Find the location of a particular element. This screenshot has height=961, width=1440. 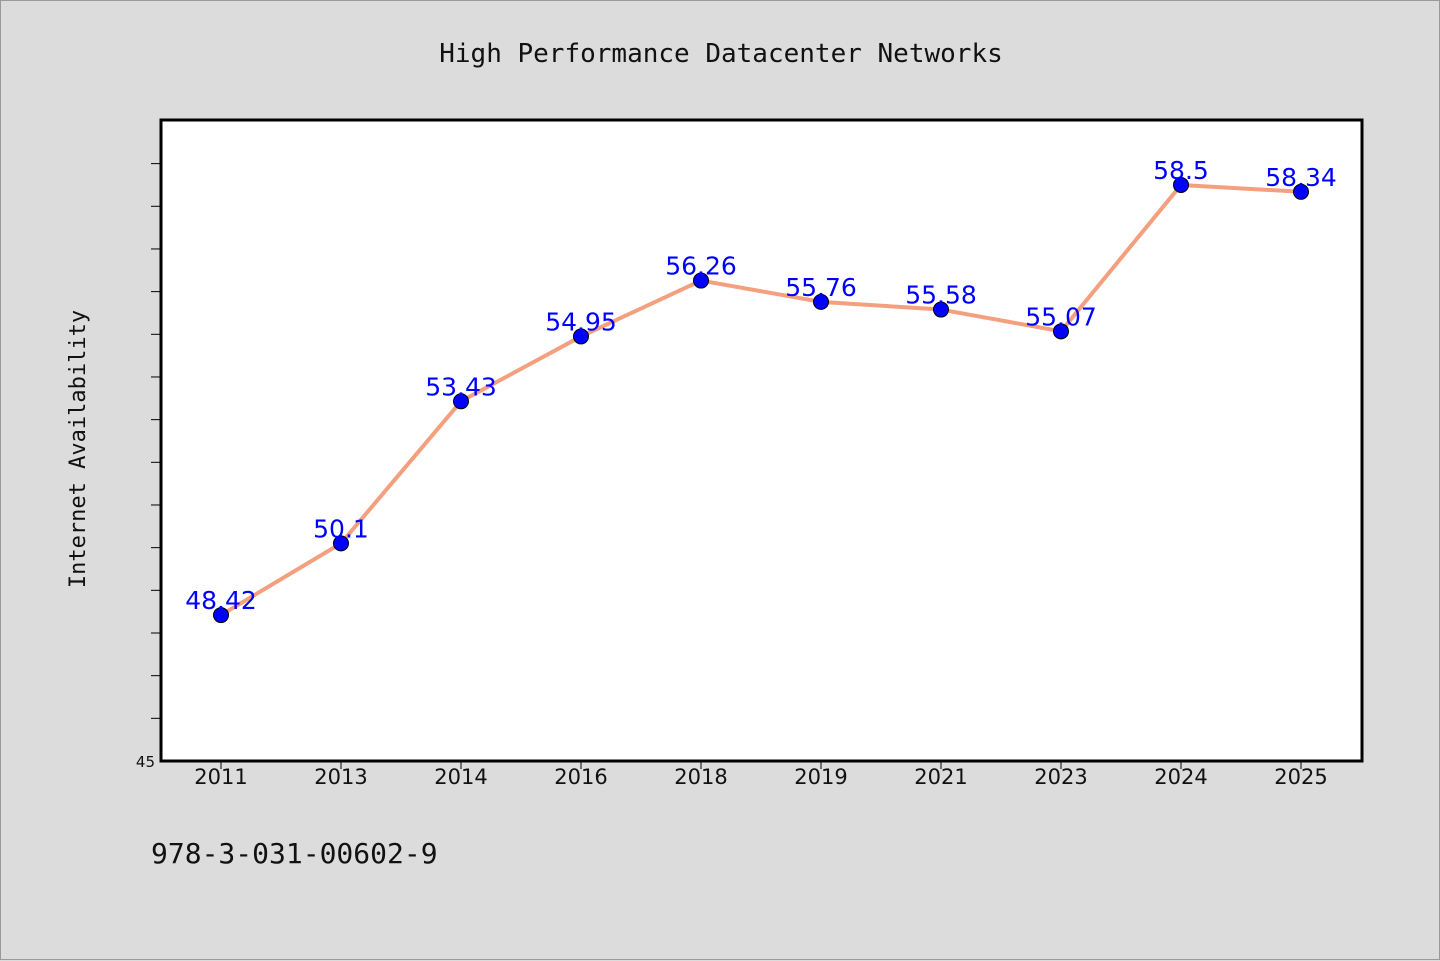

x-tick-label: 2016 is located at coordinates (580, 777).